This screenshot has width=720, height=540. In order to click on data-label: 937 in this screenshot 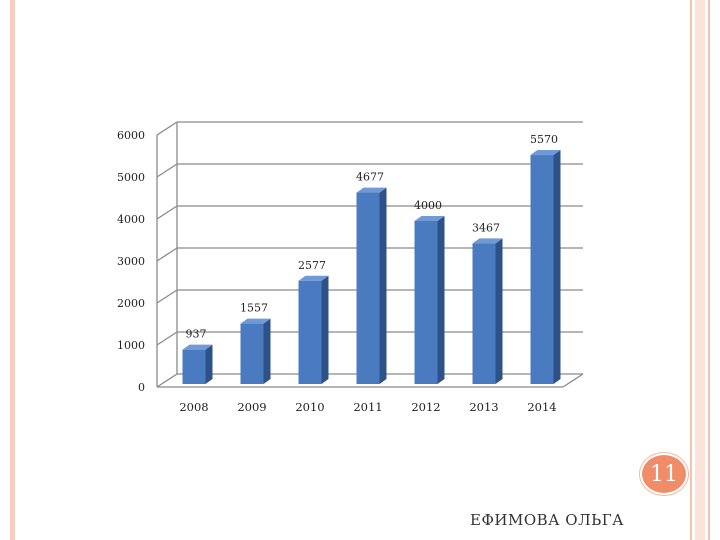, I will do `click(196, 334)`.